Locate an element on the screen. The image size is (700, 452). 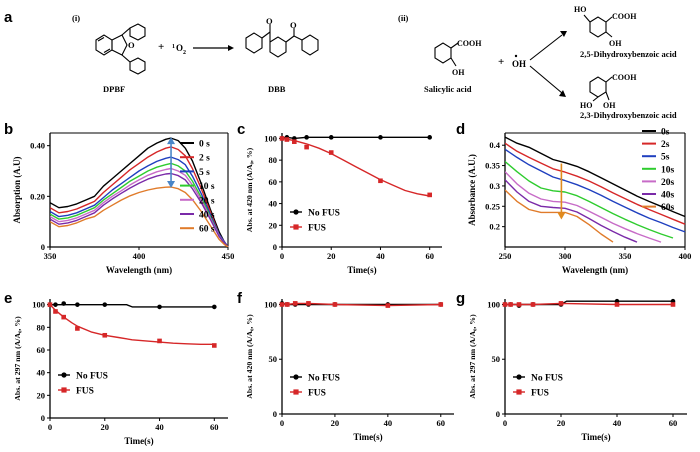
salicylic-cooh-group: COOH is located at coordinates (469, 43).